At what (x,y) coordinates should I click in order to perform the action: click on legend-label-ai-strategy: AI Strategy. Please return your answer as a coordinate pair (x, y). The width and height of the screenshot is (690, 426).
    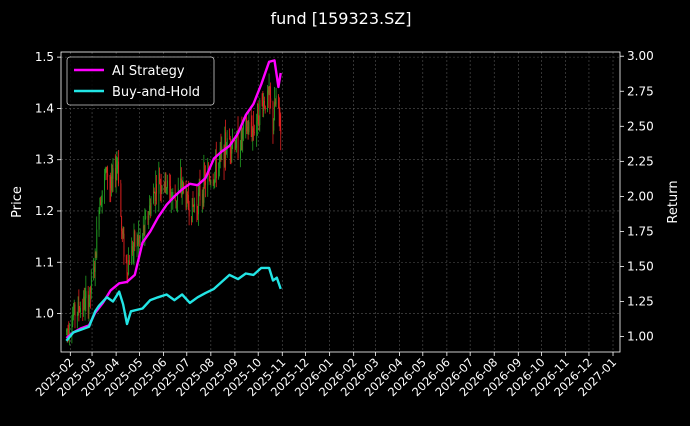
    Looking at the image, I should click on (148, 71).